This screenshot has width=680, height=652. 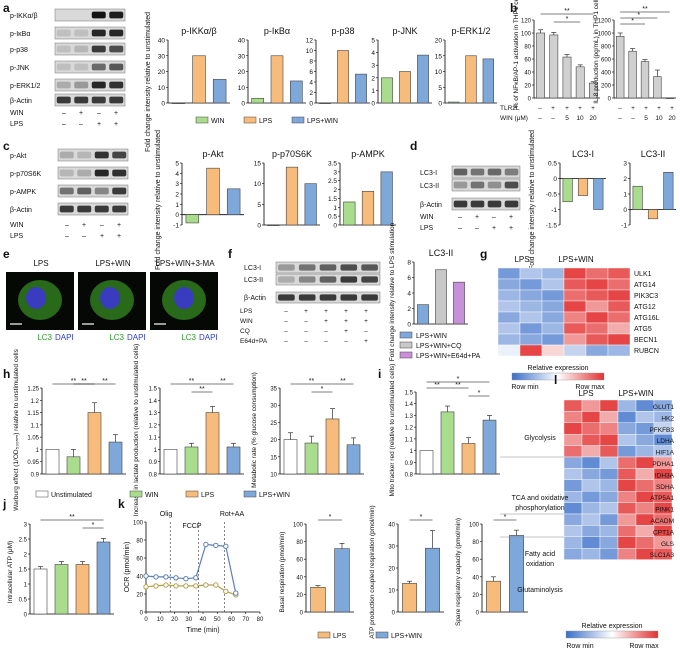 I want to click on chart-h2: 0.8 0.9 1 1.1 1.2 1.3 1.4 1.5 ** ** **, so click(x=196, y=428).